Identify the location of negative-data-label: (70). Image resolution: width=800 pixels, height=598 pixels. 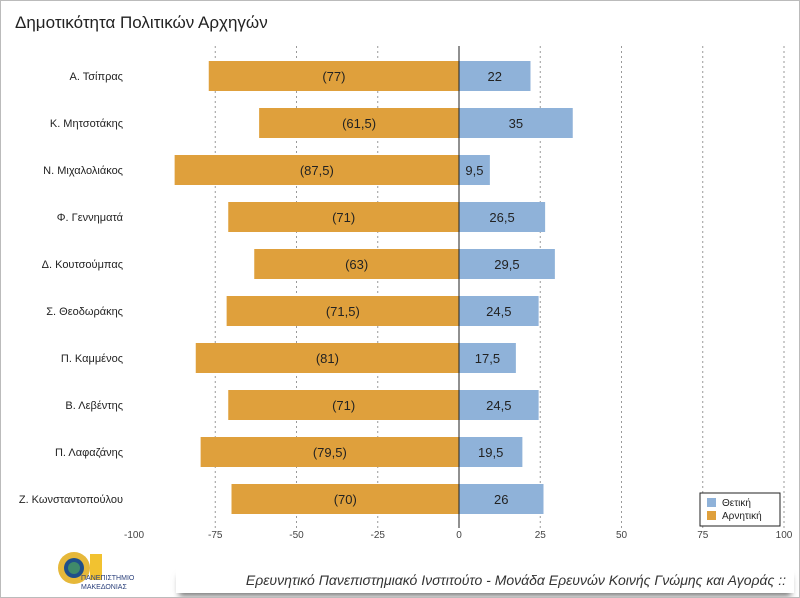
(345, 499).